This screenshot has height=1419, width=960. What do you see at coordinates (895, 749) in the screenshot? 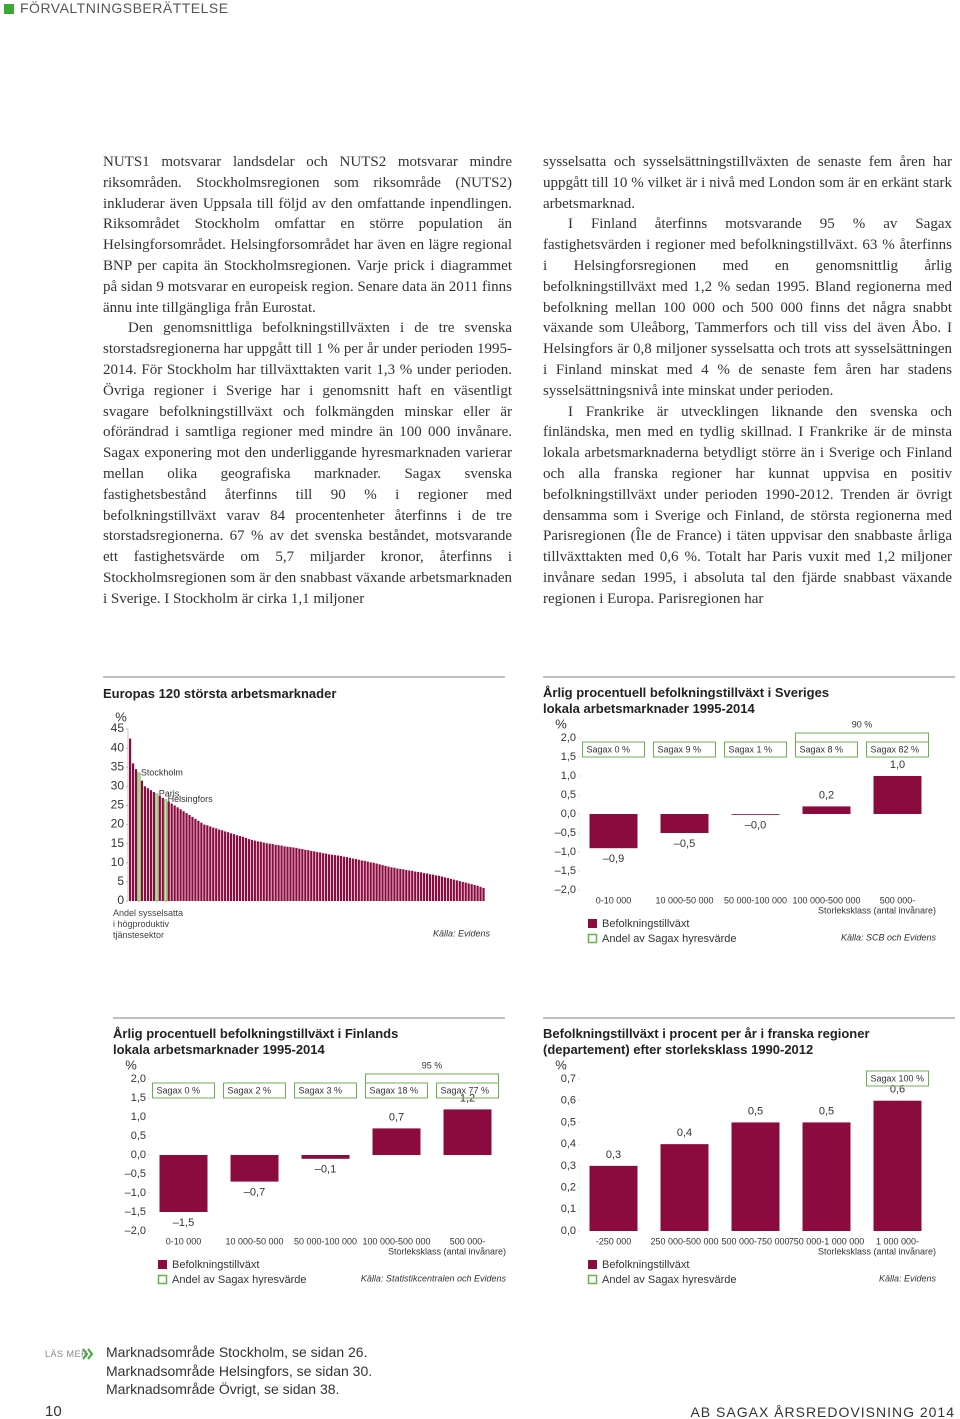
I see `share-label: Sagax 82 %` at bounding box center [895, 749].